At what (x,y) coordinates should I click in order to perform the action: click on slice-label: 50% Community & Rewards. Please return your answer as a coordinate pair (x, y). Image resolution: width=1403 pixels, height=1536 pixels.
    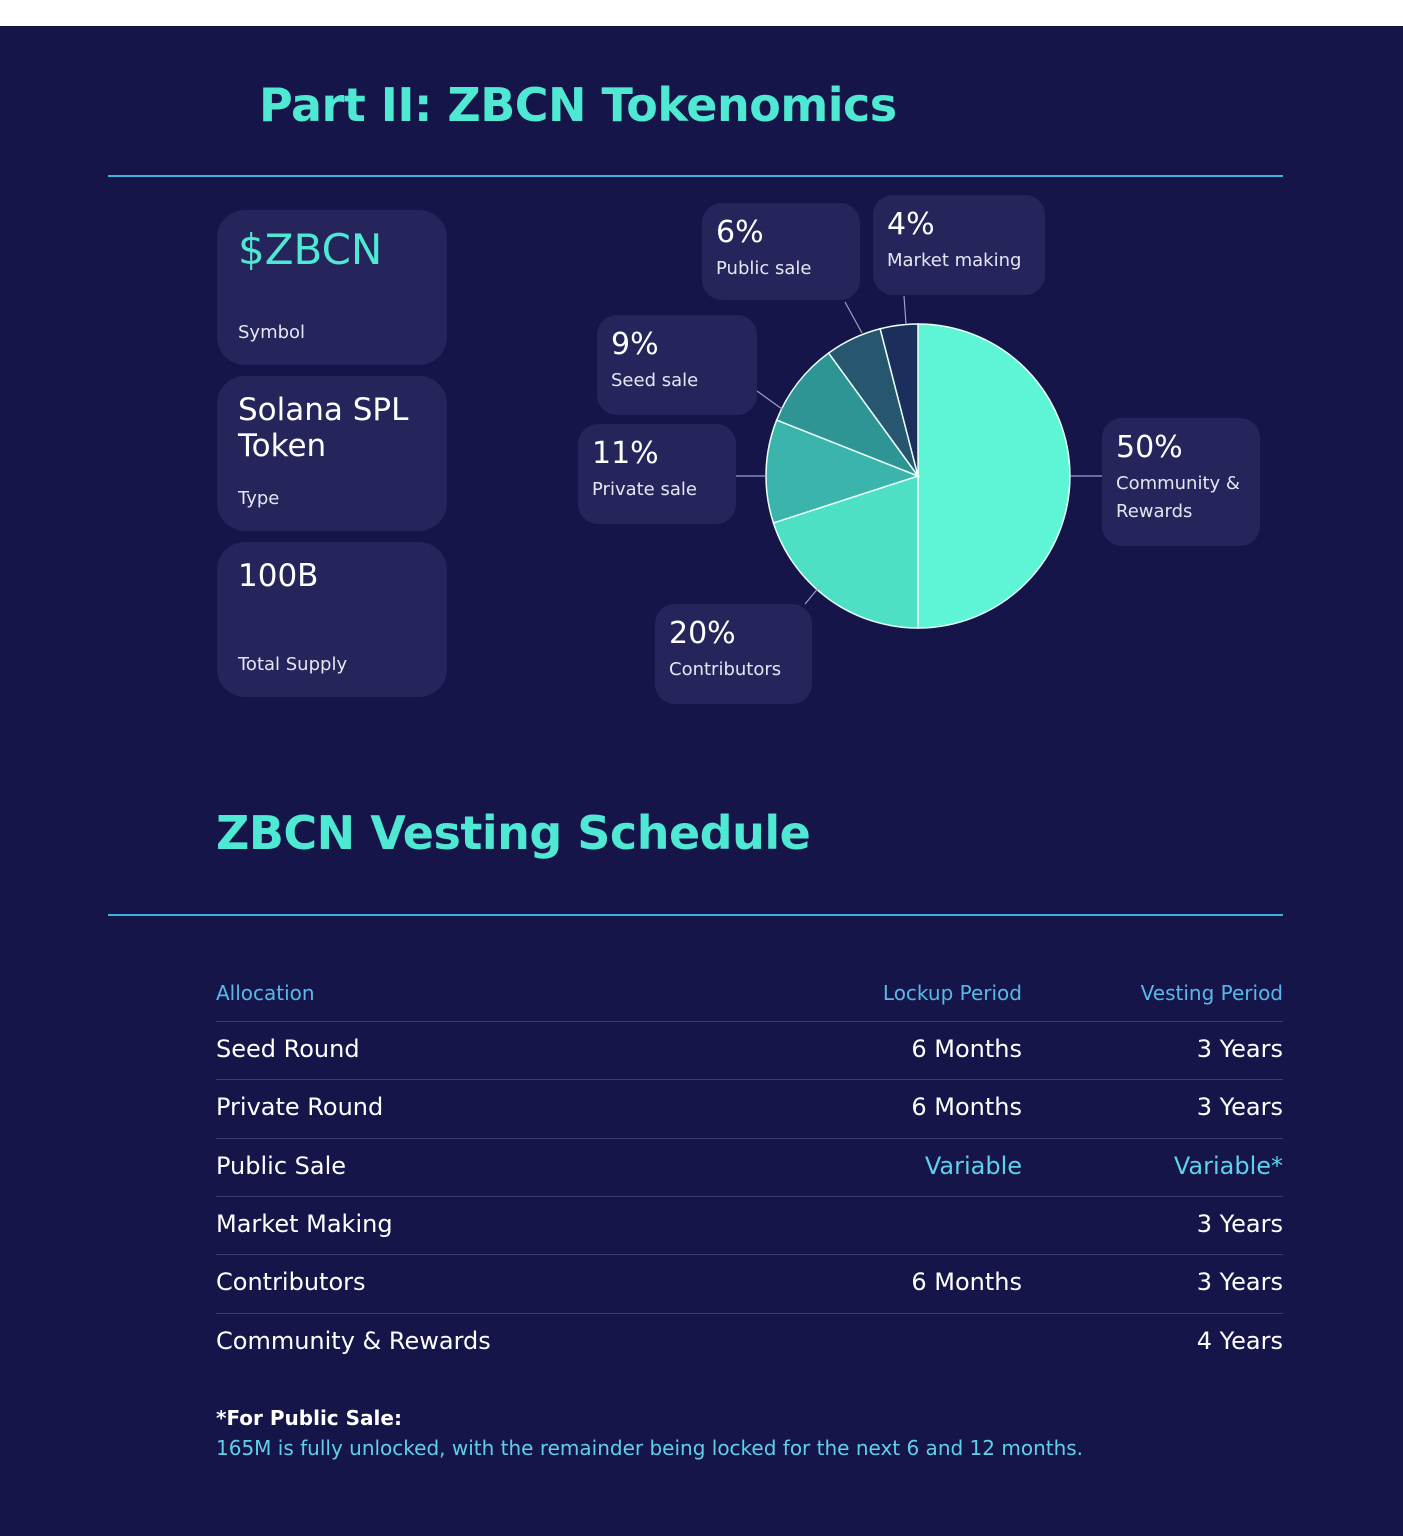
    Looking at the image, I should click on (1181, 482).